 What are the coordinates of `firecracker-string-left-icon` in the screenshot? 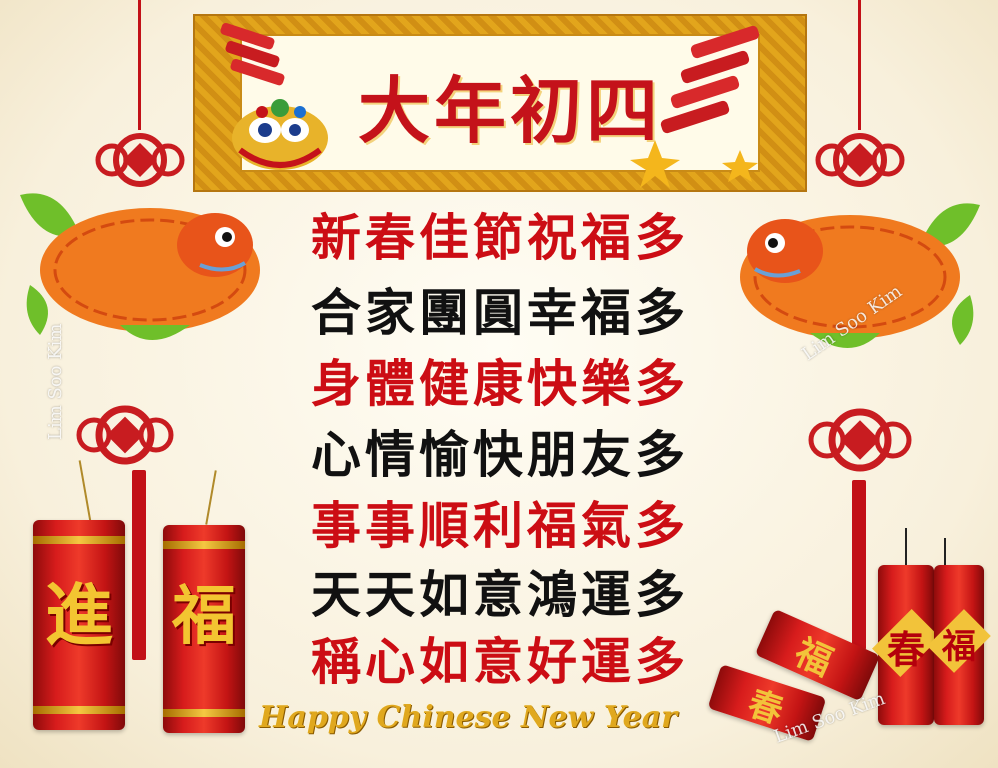 It's located at (252, 54).